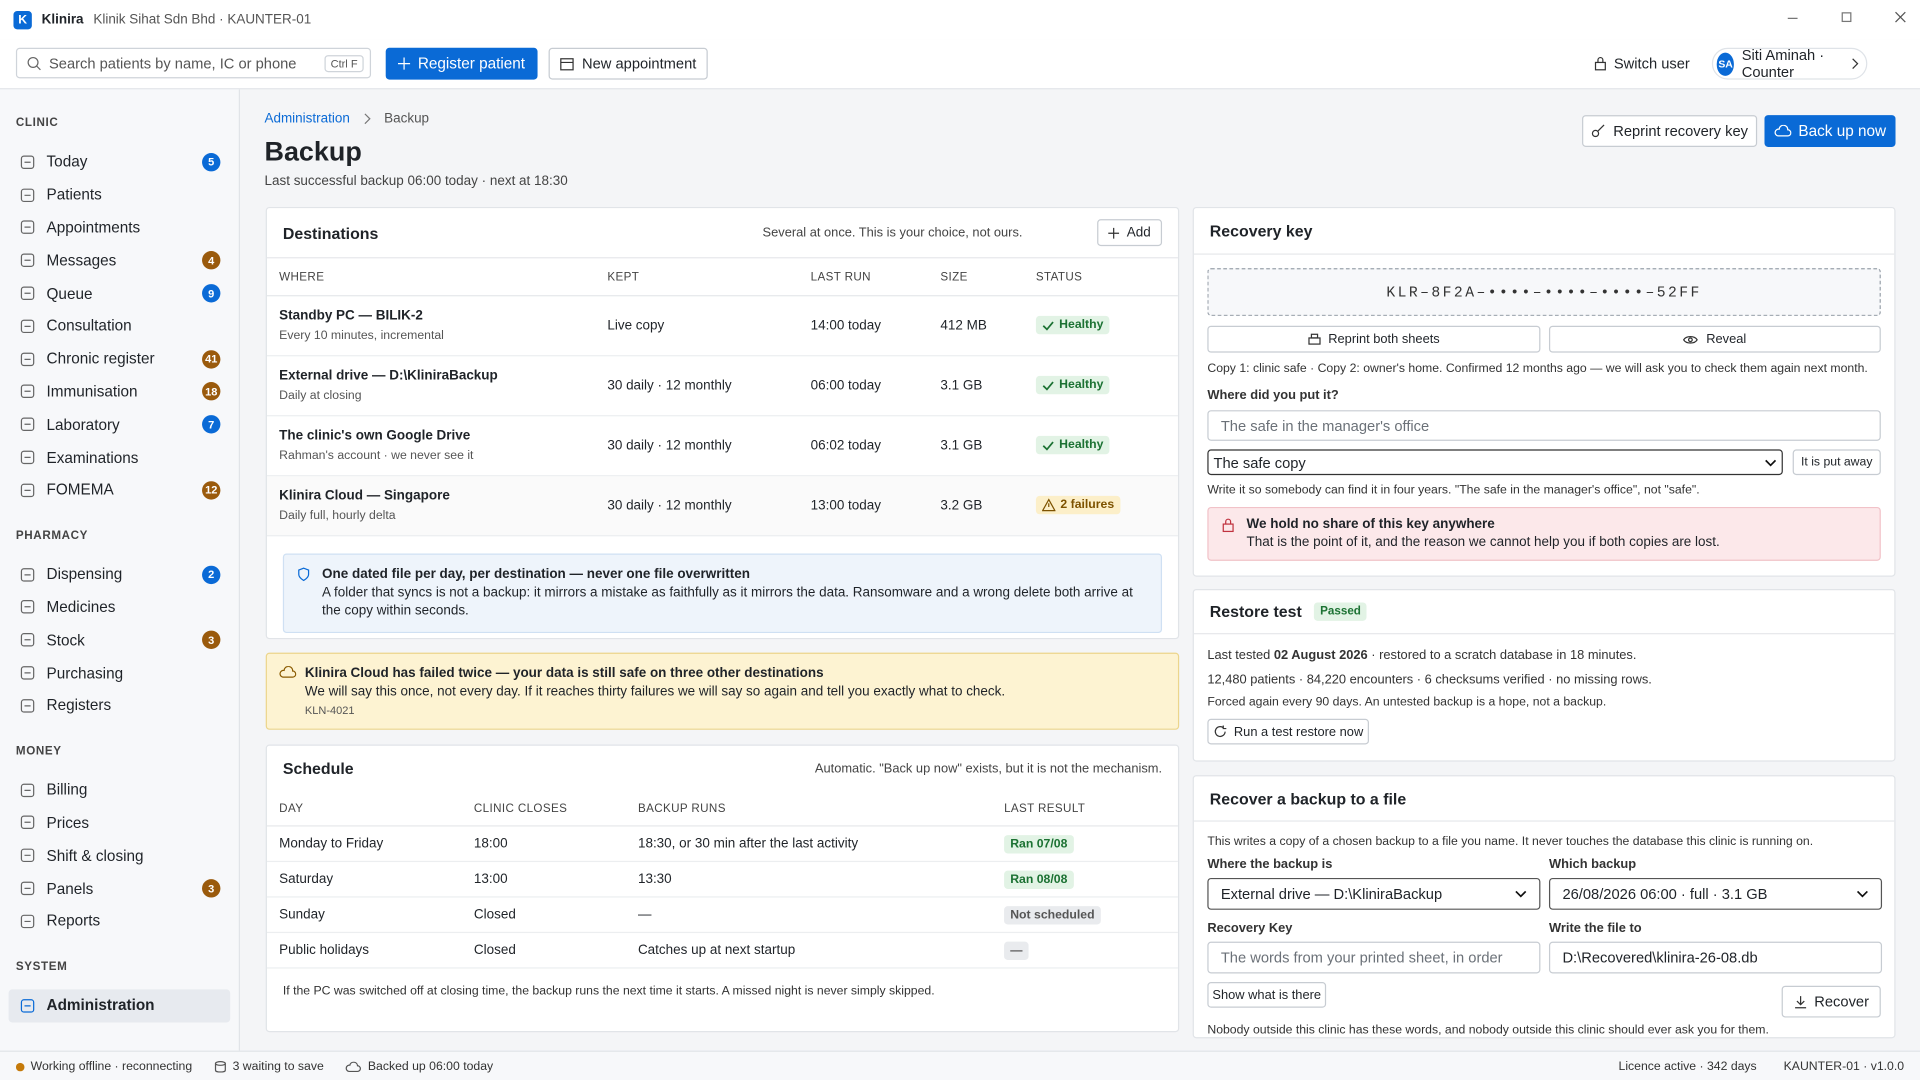 The width and height of the screenshot is (1920, 1080). Describe the element at coordinates (1298, 731) in the screenshot. I see `label: Run a test restore now` at that location.